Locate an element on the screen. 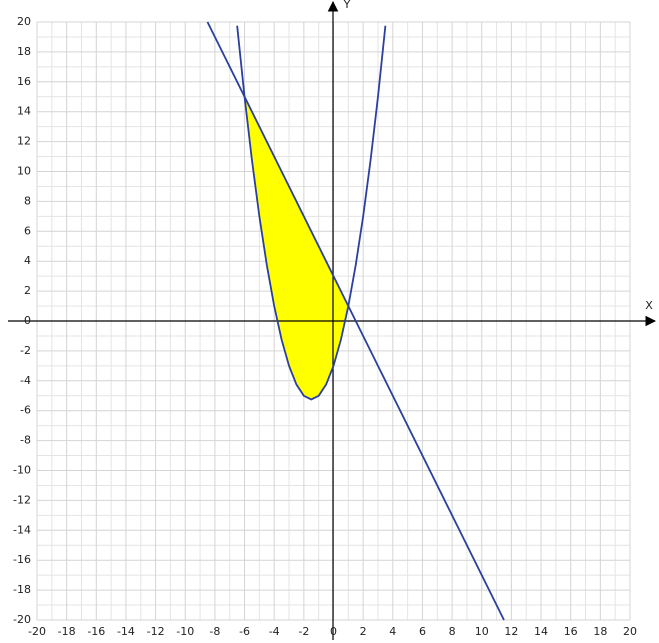 This screenshot has width=659, height=643. y-tick-label: 14 is located at coordinates (24, 111).